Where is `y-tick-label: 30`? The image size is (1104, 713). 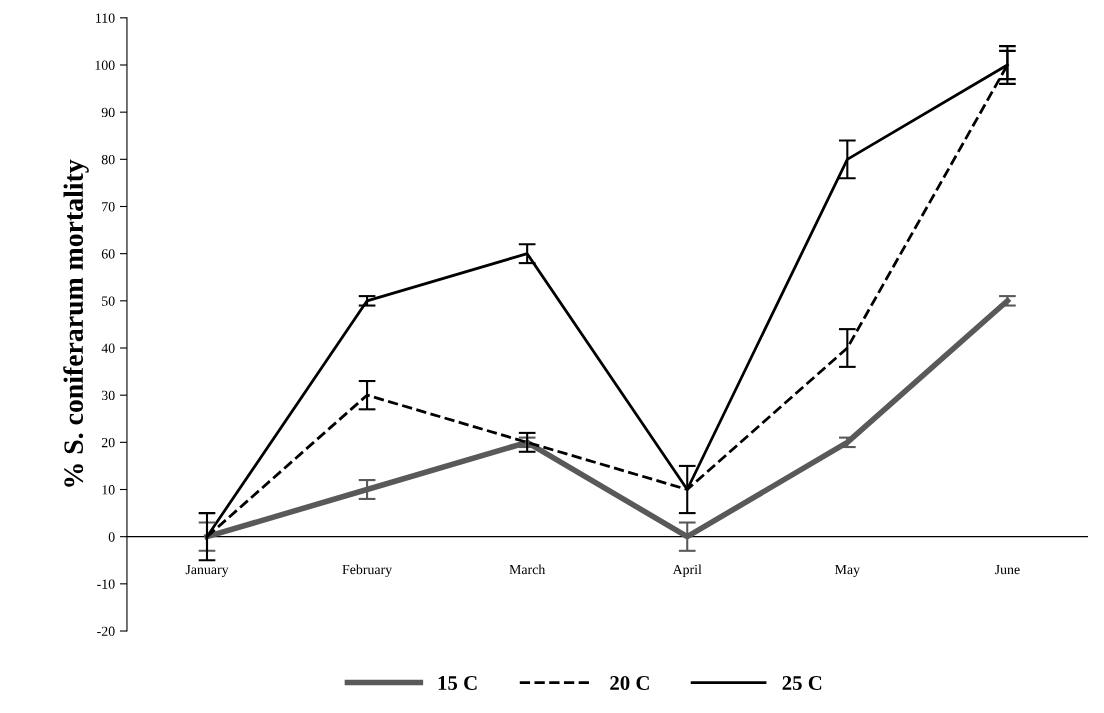
y-tick-label: 30 is located at coordinates (108, 395).